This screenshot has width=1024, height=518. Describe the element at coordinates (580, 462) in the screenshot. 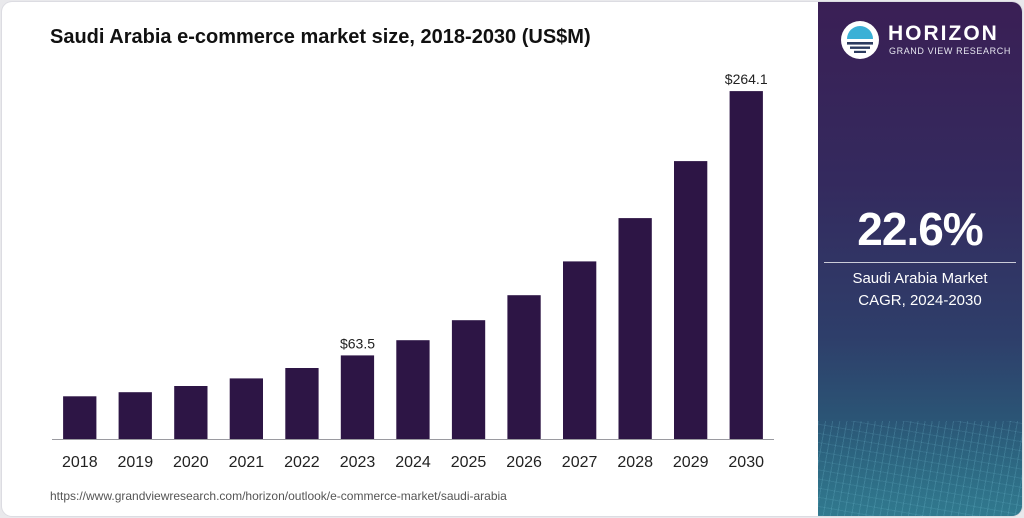

I see `x-tick-label: 2027` at that location.